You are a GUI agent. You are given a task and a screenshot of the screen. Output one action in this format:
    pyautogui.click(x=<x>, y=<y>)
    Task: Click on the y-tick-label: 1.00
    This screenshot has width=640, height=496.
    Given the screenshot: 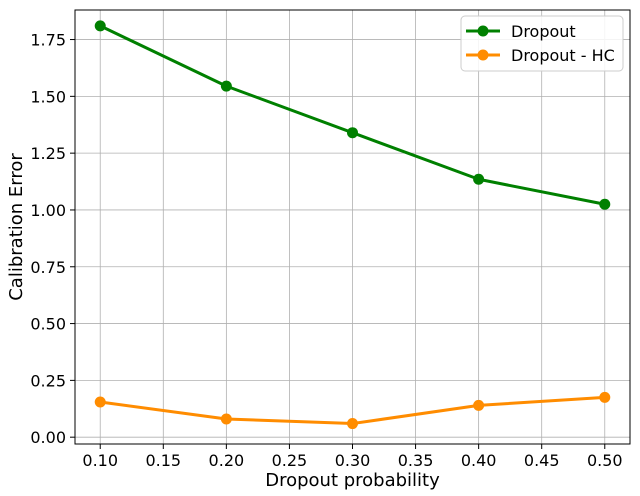 What is the action you would take?
    pyautogui.click(x=48, y=210)
    